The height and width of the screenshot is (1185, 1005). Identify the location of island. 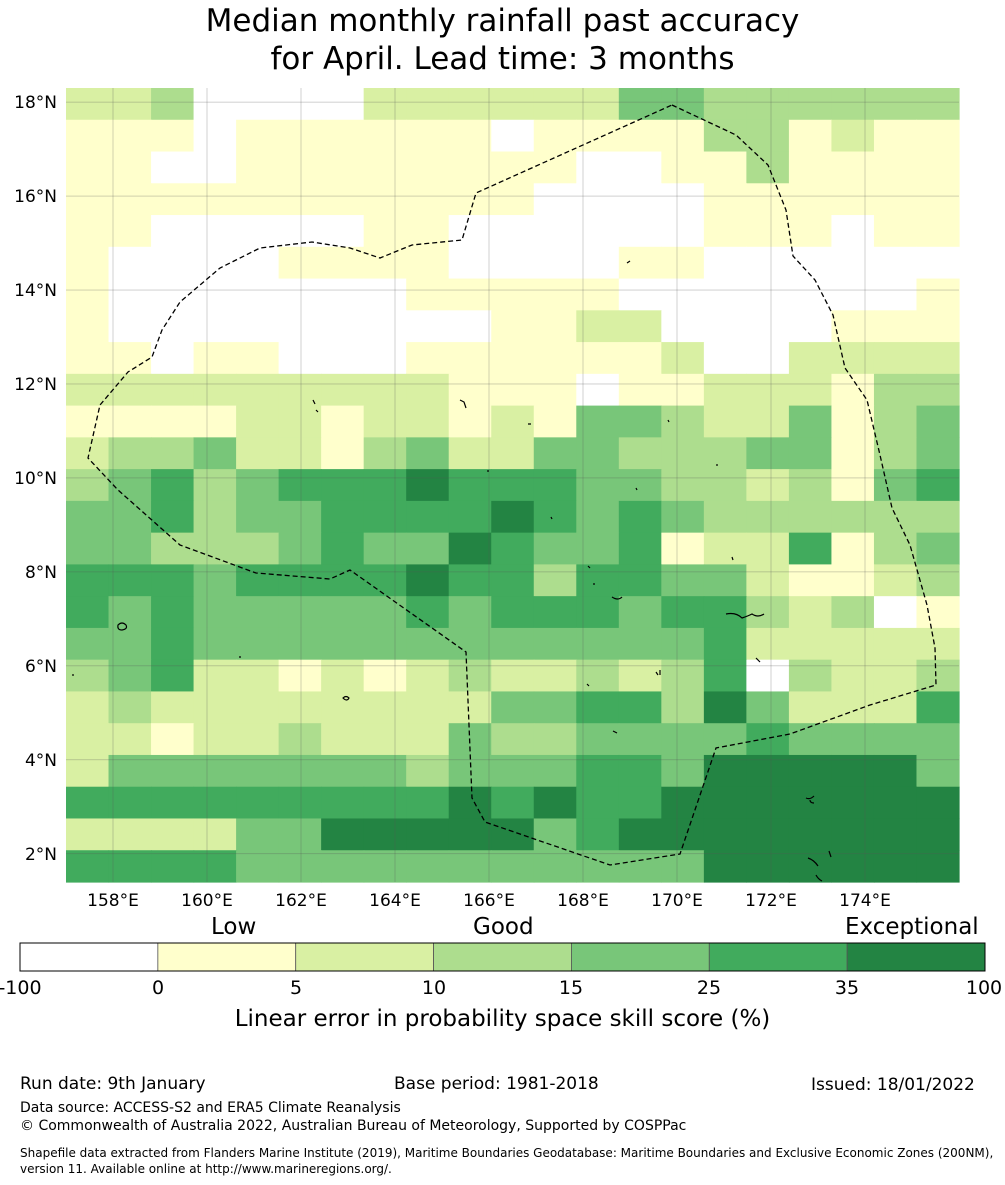
(745, 615).